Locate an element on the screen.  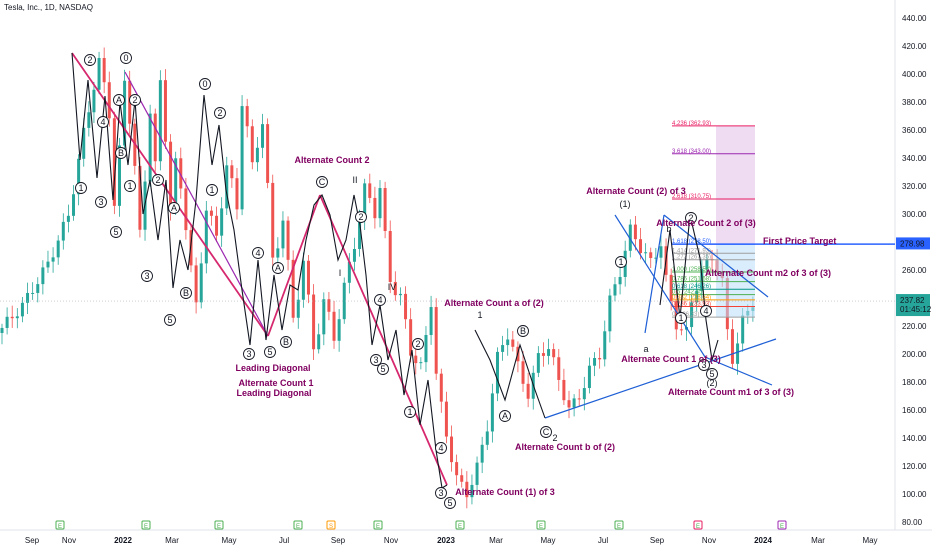
wave-label: 1 is located at coordinates (620, 262).